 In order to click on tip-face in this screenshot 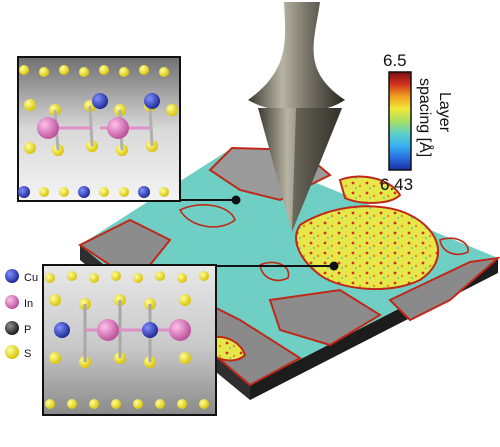, I will do `click(317, 170)`.